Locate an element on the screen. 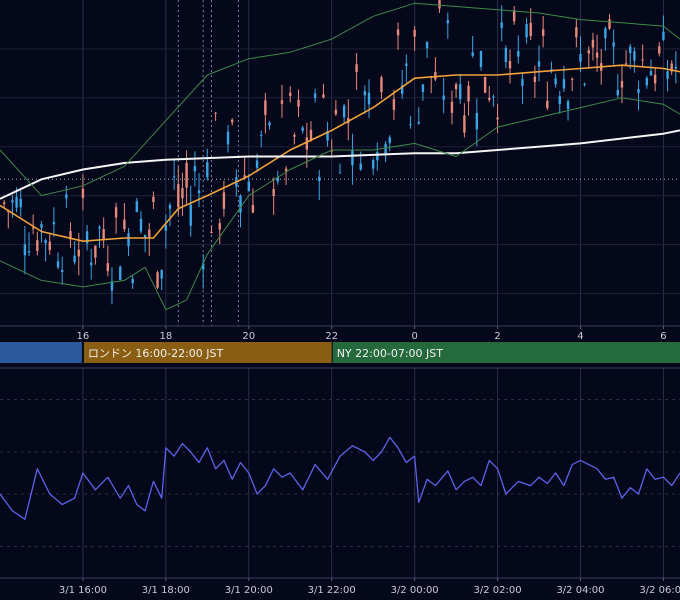 The width and height of the screenshot is (680, 600). x-tick-label: 0 is located at coordinates (414, 336).